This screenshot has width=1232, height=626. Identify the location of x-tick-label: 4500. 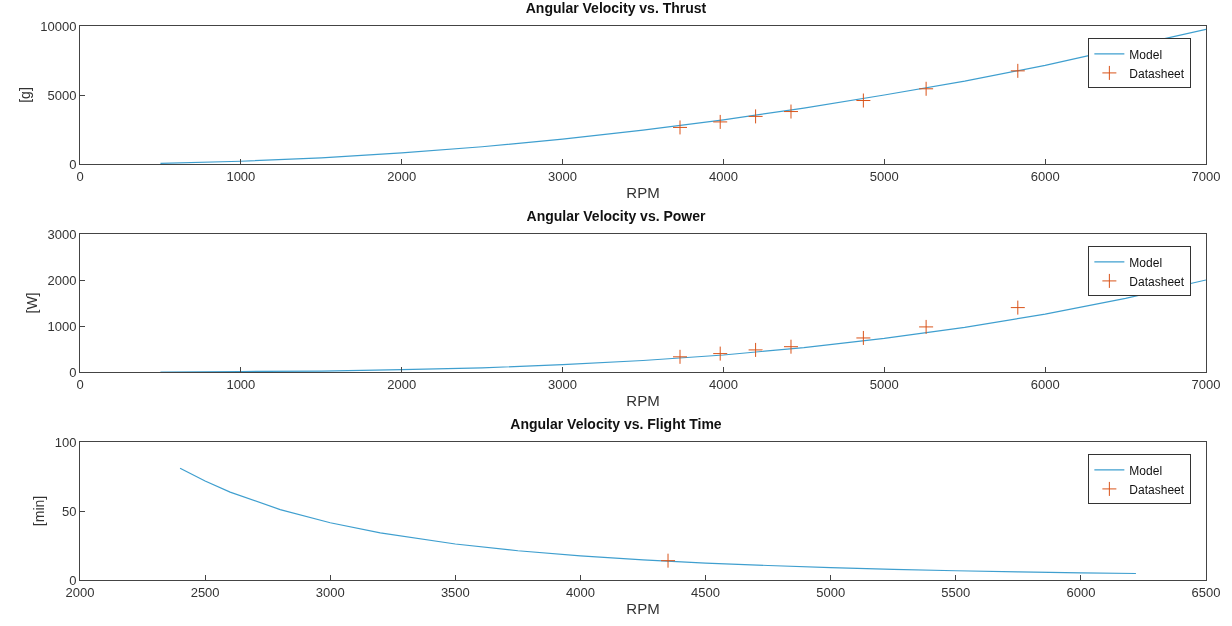
(706, 592).